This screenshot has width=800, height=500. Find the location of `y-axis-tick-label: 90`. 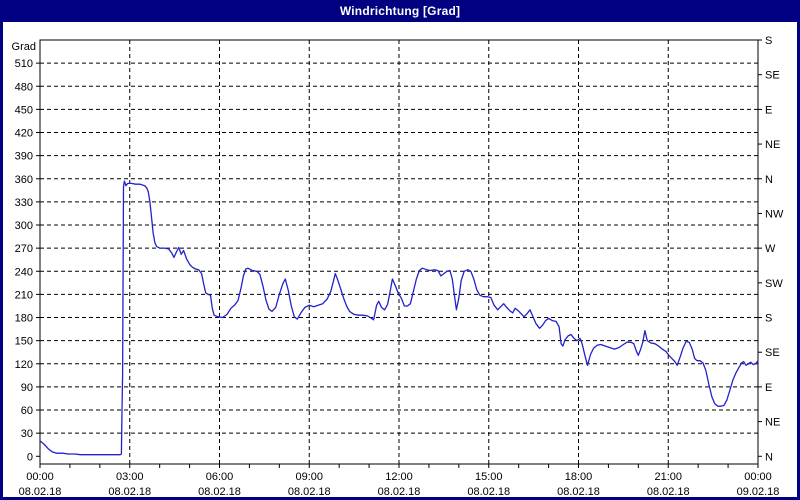

y-axis-tick-label: 90 is located at coordinates (27, 388).